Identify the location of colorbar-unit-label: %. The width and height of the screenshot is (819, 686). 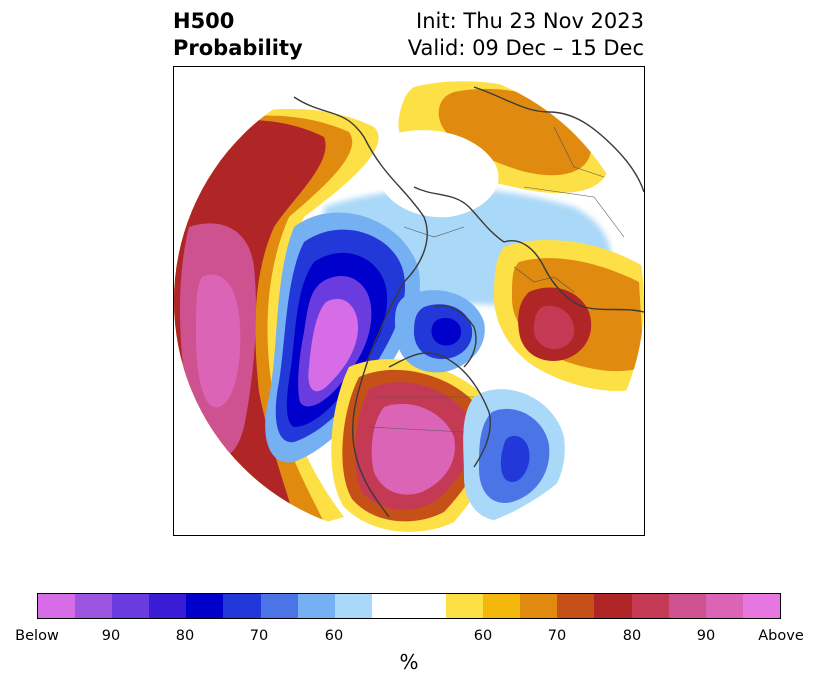
(409, 662).